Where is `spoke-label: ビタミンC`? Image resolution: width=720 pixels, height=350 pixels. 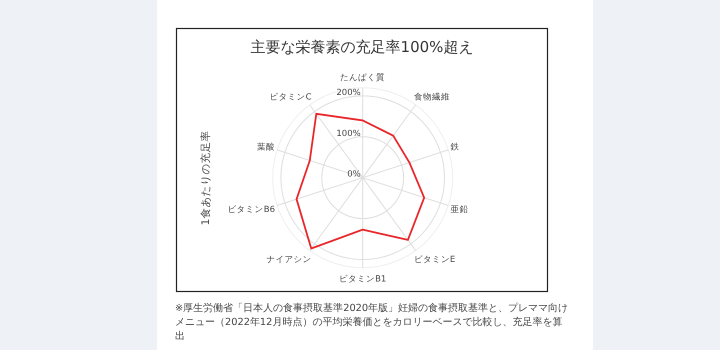 spoke-label: ビタミンC is located at coordinates (291, 96).